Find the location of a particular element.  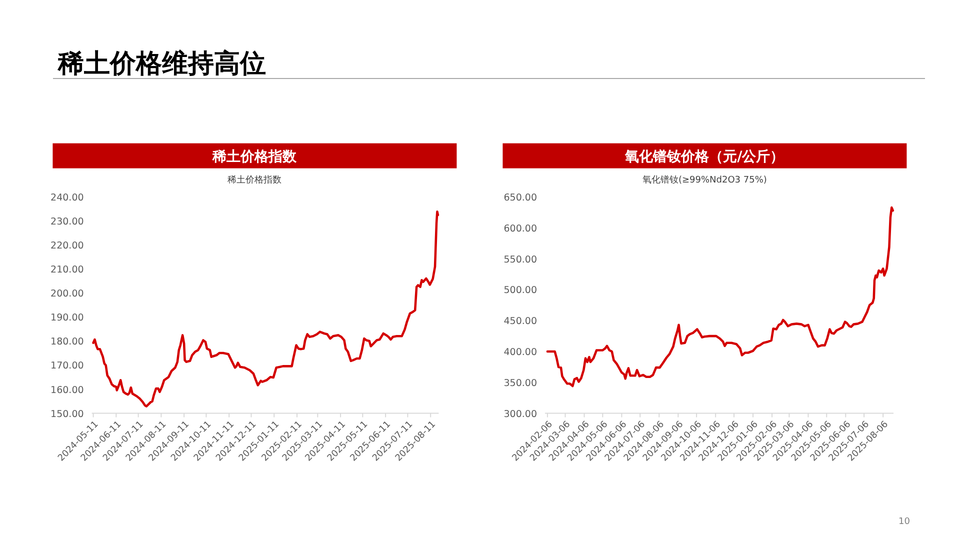

y-tick-label: 450.00 is located at coordinates (520, 322).